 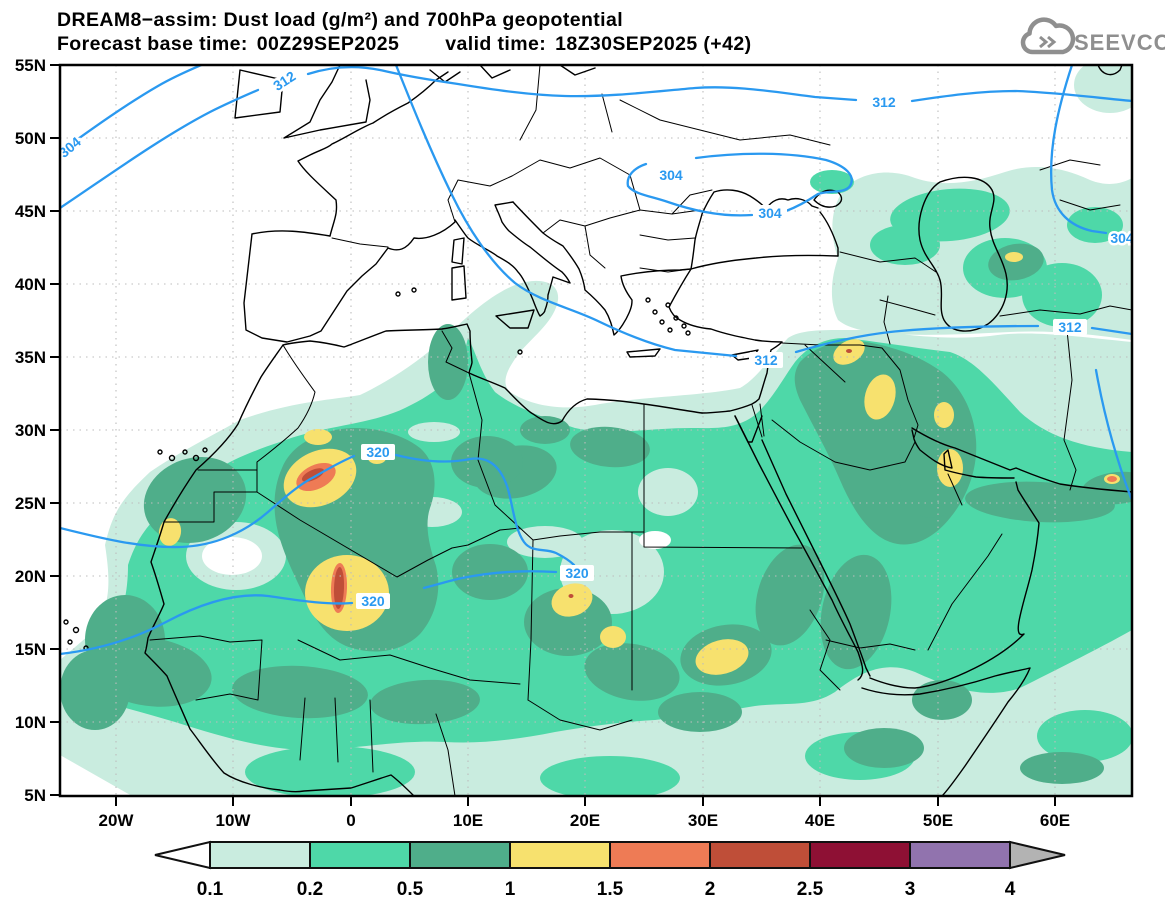 I want to click on colorbar-labels: 0.1 0.2 0.5 1 1.5 2 2.5 3 4, so click(x=606, y=889).